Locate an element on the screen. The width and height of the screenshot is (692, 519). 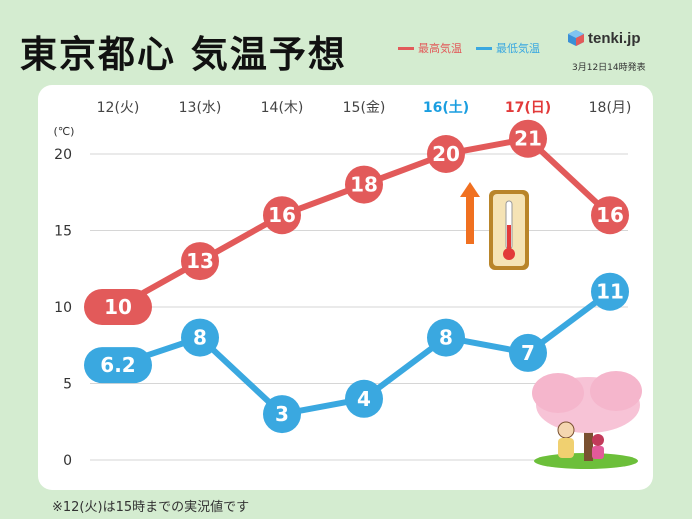
footnote: ※12(火)は15時までの実況値です is located at coordinates (151, 507).